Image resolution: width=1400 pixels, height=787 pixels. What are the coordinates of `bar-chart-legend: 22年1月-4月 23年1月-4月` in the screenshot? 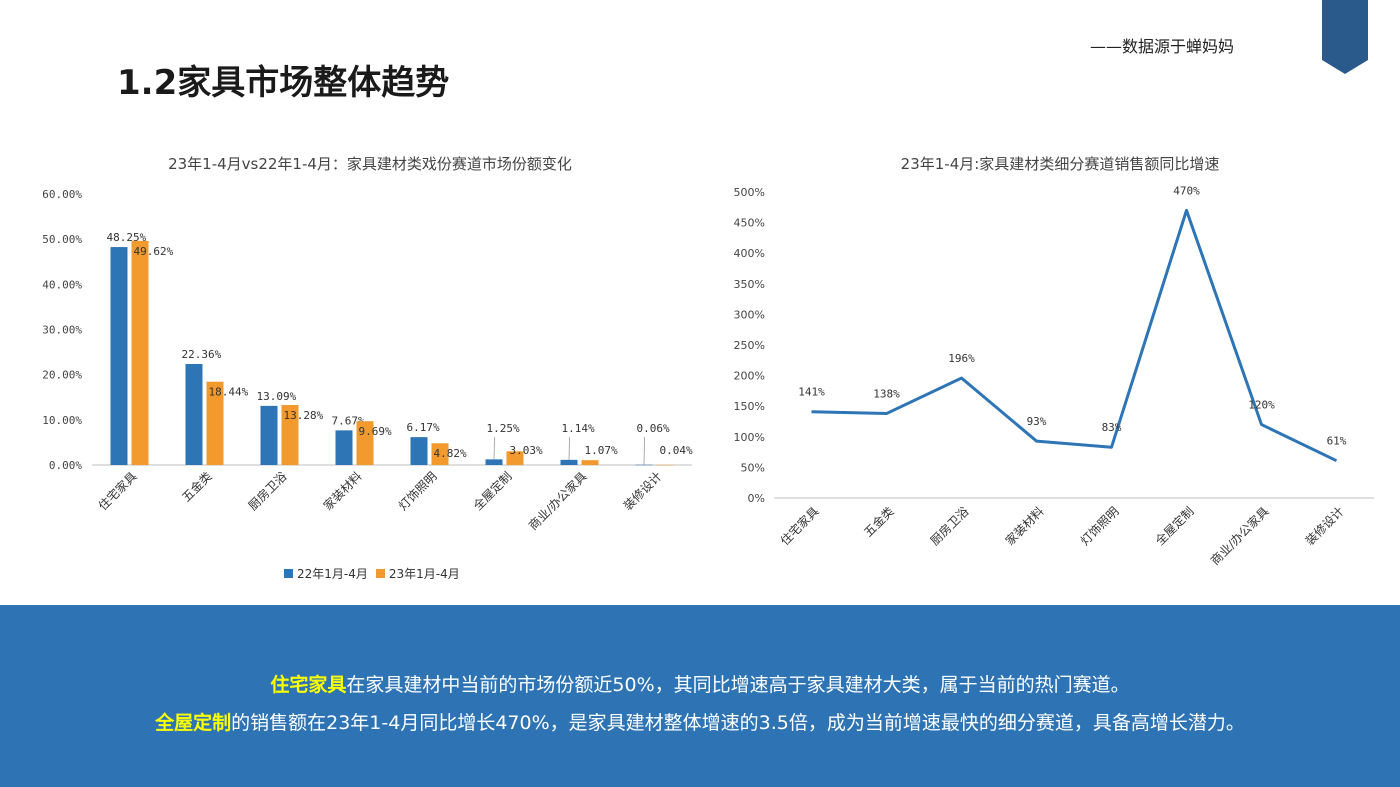 It's located at (376, 573).